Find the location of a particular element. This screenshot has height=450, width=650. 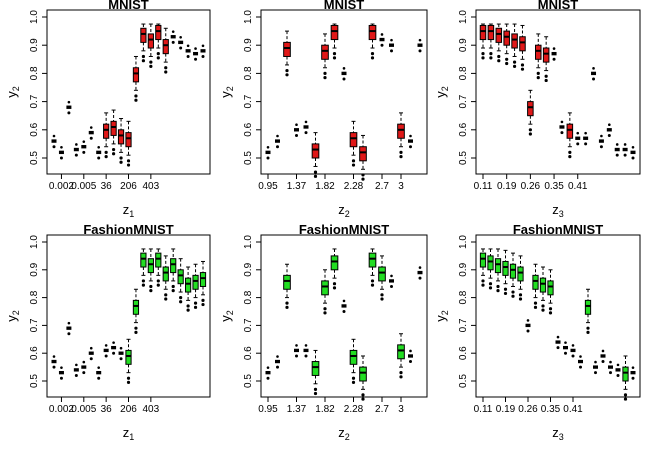

x-tick-label: 0.35 is located at coordinates (554, 186).